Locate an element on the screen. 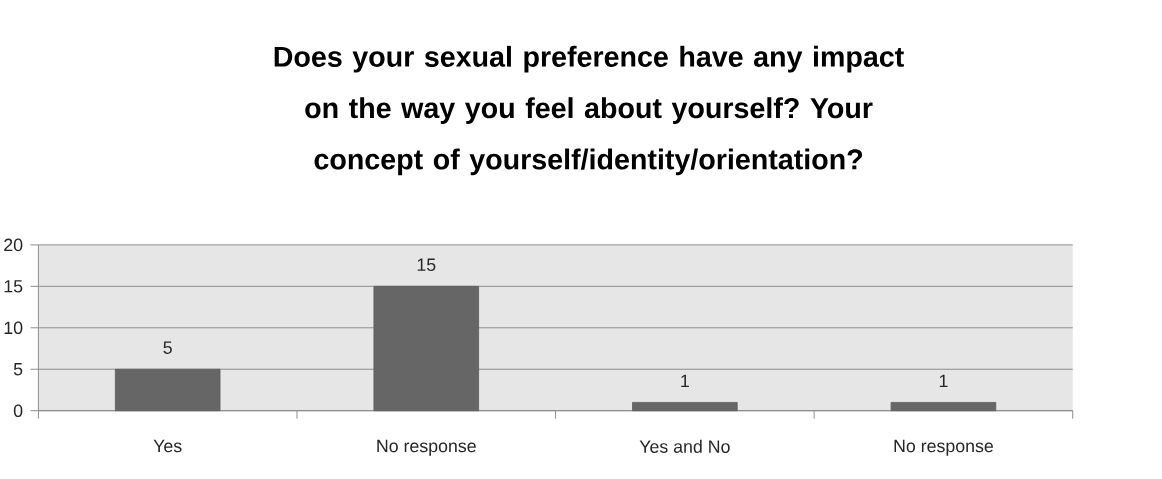 Image resolution: width=1162 pixels, height=479 pixels. y-tick-label: 20 is located at coordinates (13, 245).